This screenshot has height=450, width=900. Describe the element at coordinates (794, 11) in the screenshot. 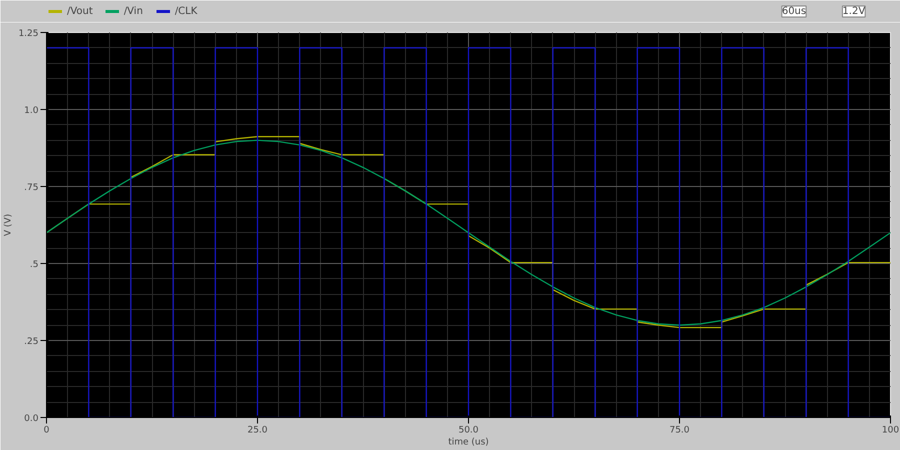

I see `text: 60us` at that location.